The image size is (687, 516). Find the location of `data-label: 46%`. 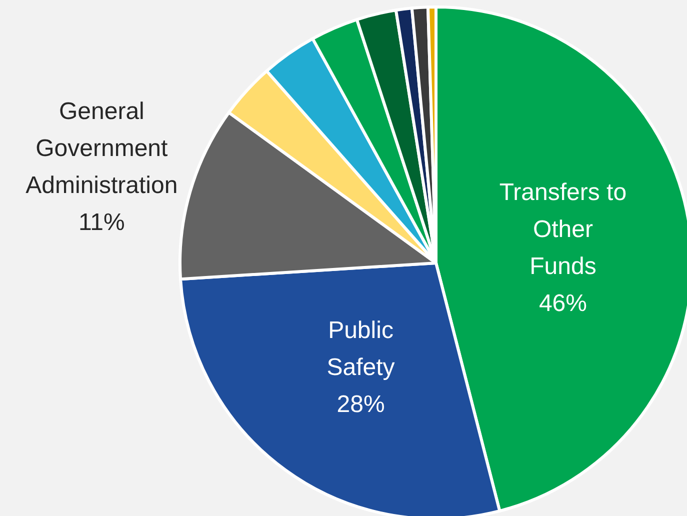

data-label: 46% is located at coordinates (563, 303).